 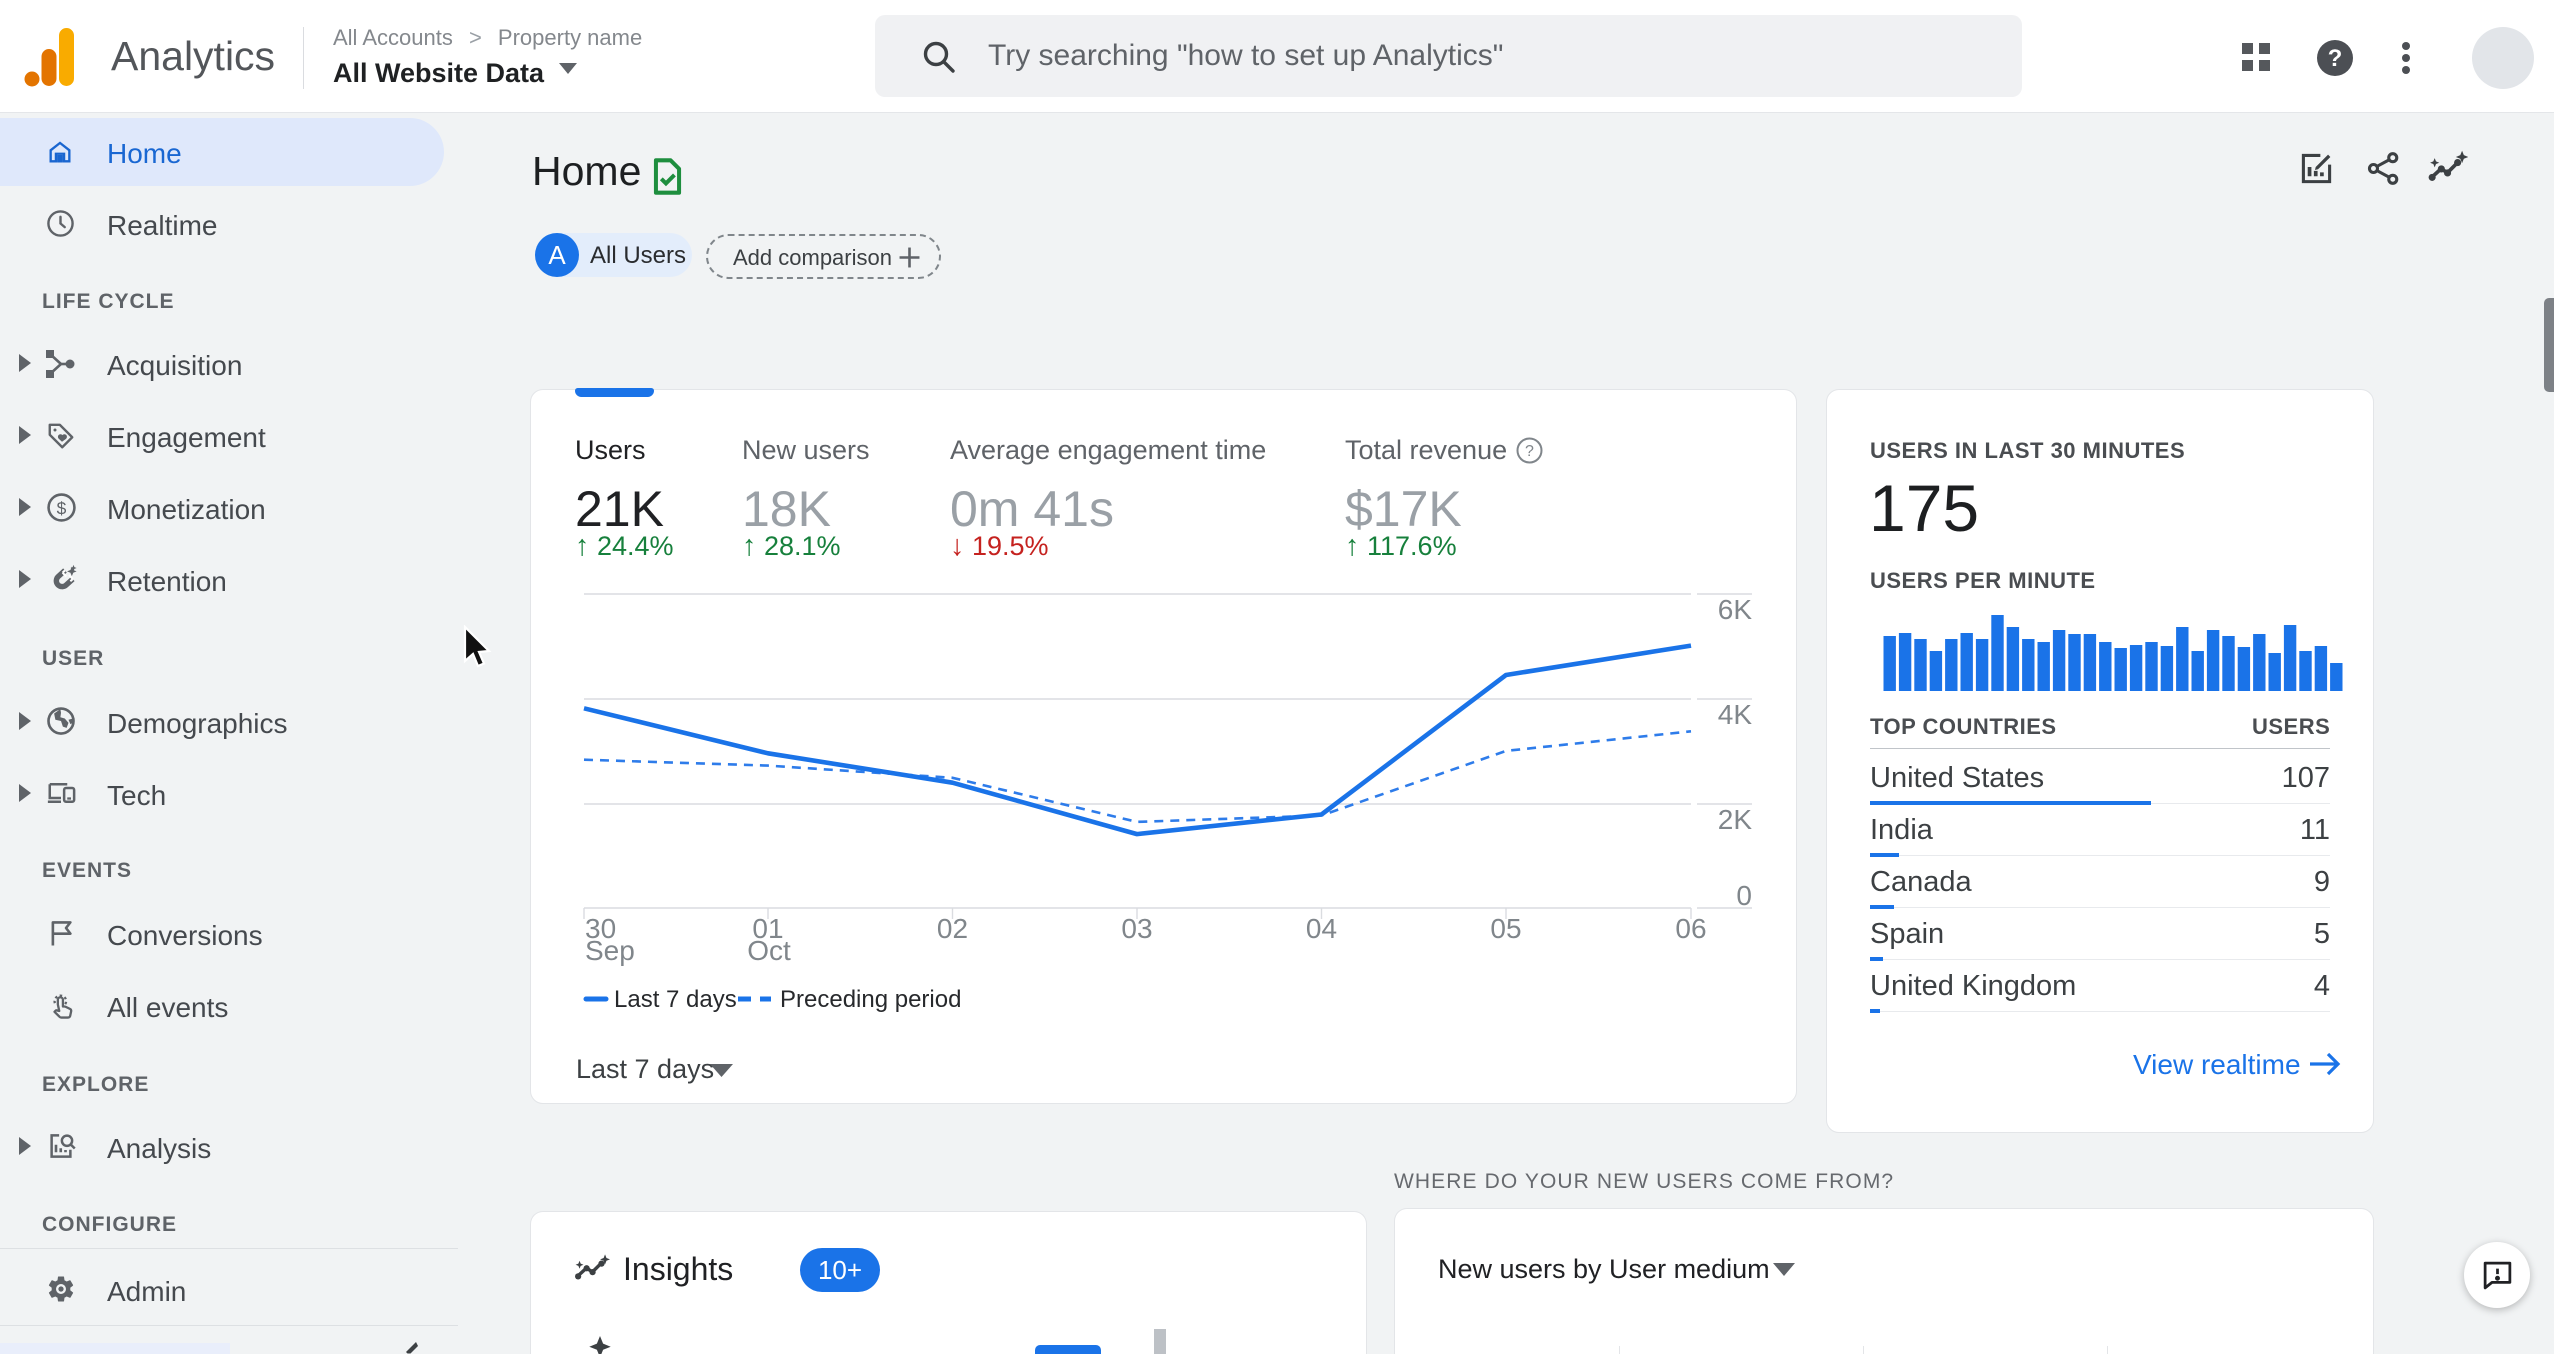 I want to click on svg-text: Sep, so click(x=610, y=950).